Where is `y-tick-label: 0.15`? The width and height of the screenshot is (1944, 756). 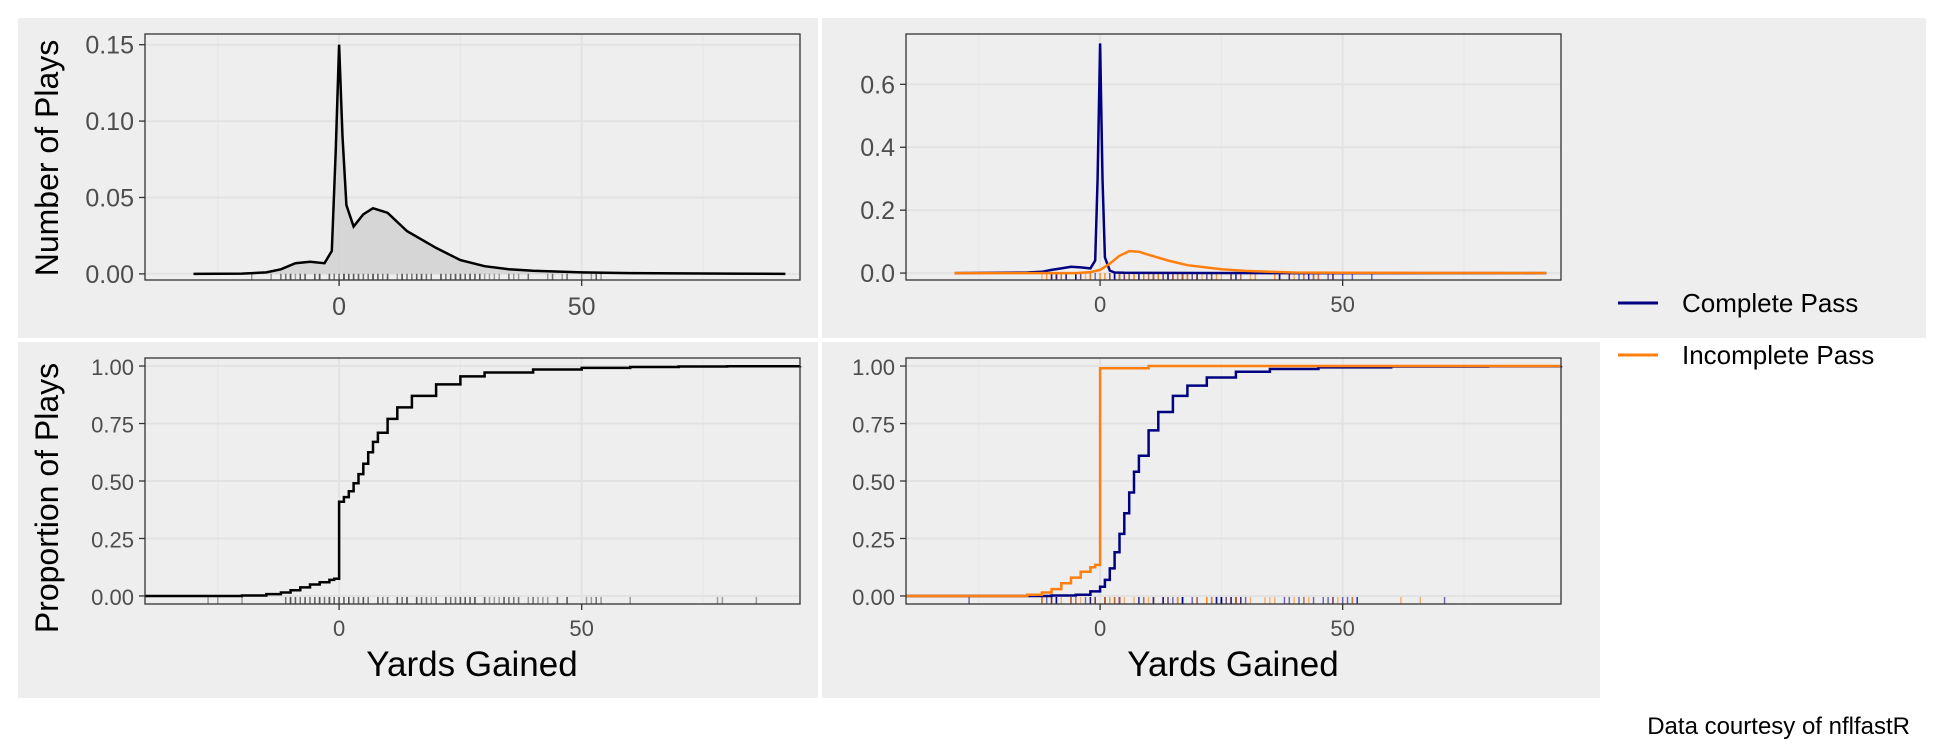 y-tick-label: 0.15 is located at coordinates (109, 46).